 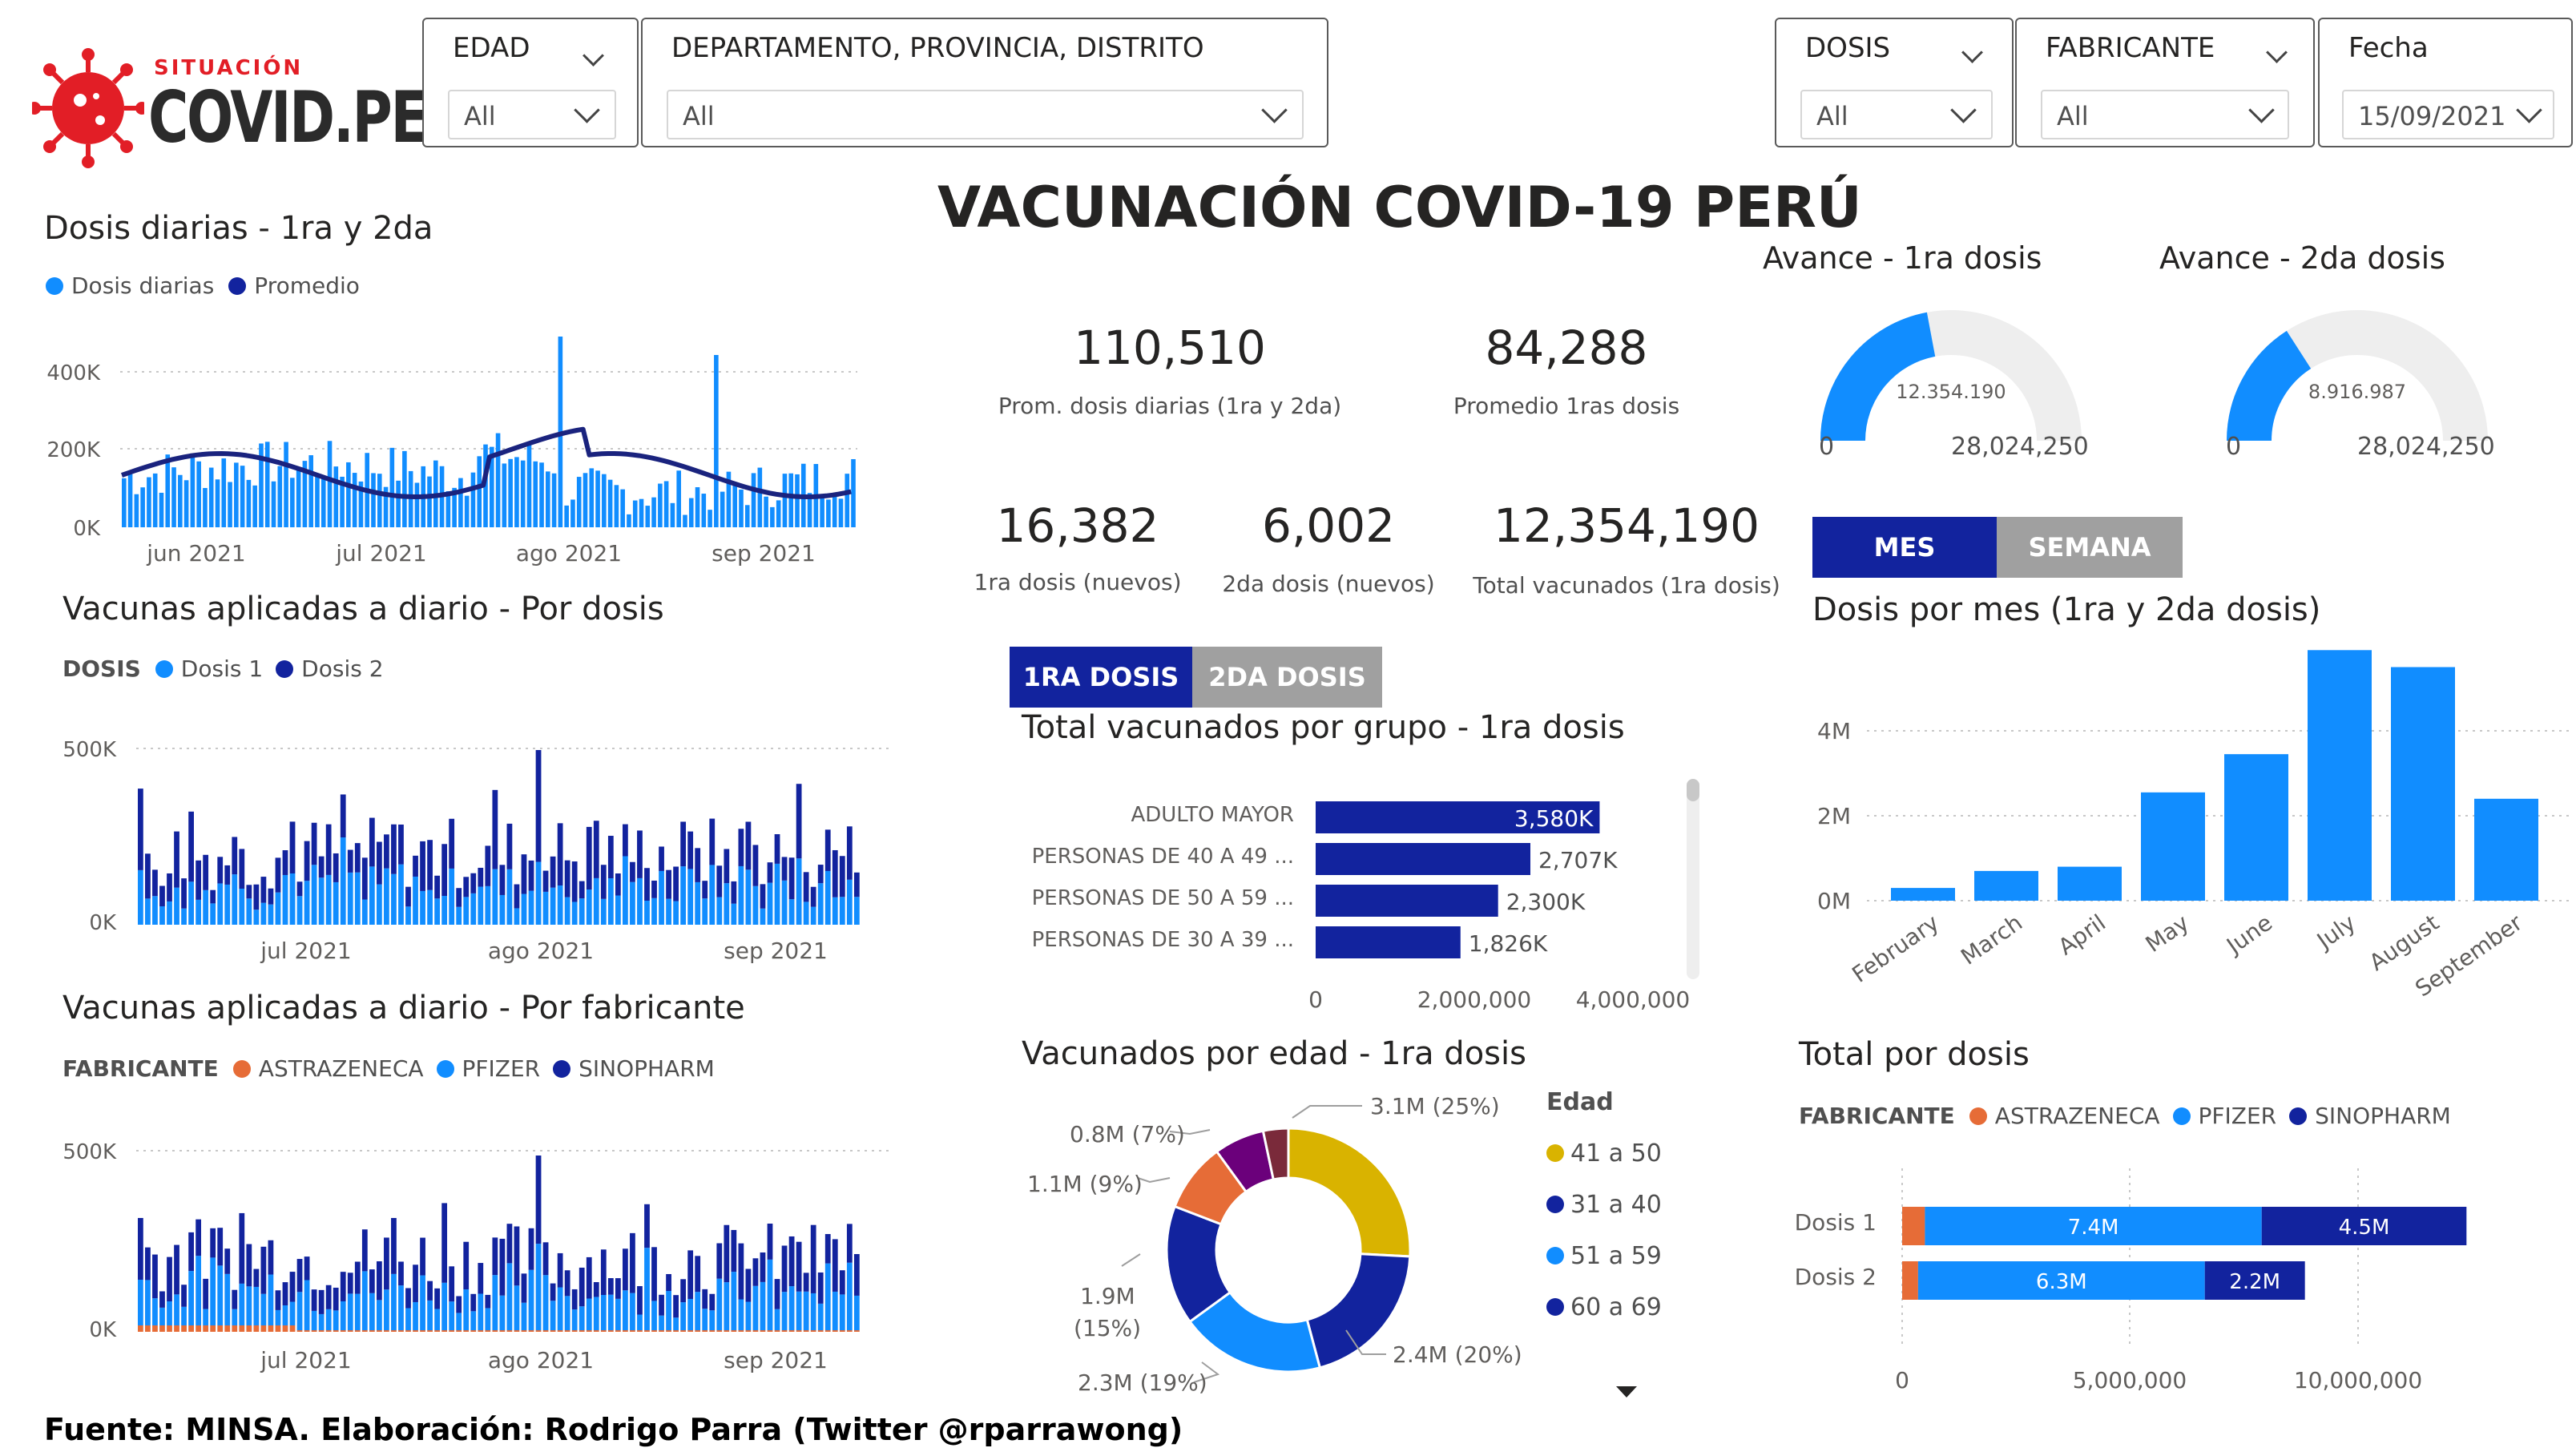 I want to click on legend-label: Dosis diarias, so click(x=143, y=286).